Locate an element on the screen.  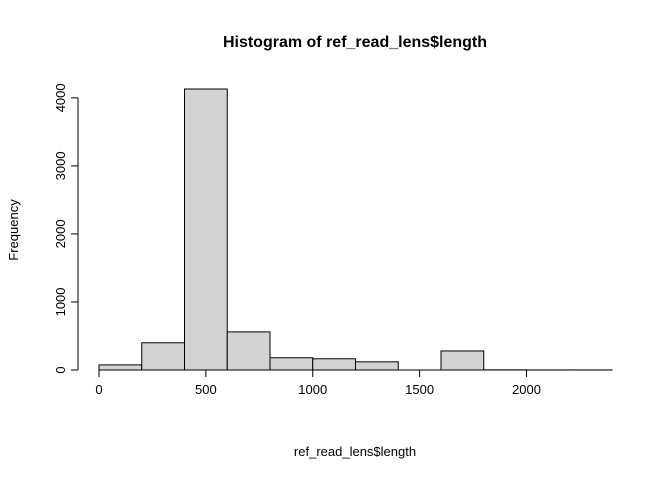
x-tick-label-2: 1000 is located at coordinates (312, 389).